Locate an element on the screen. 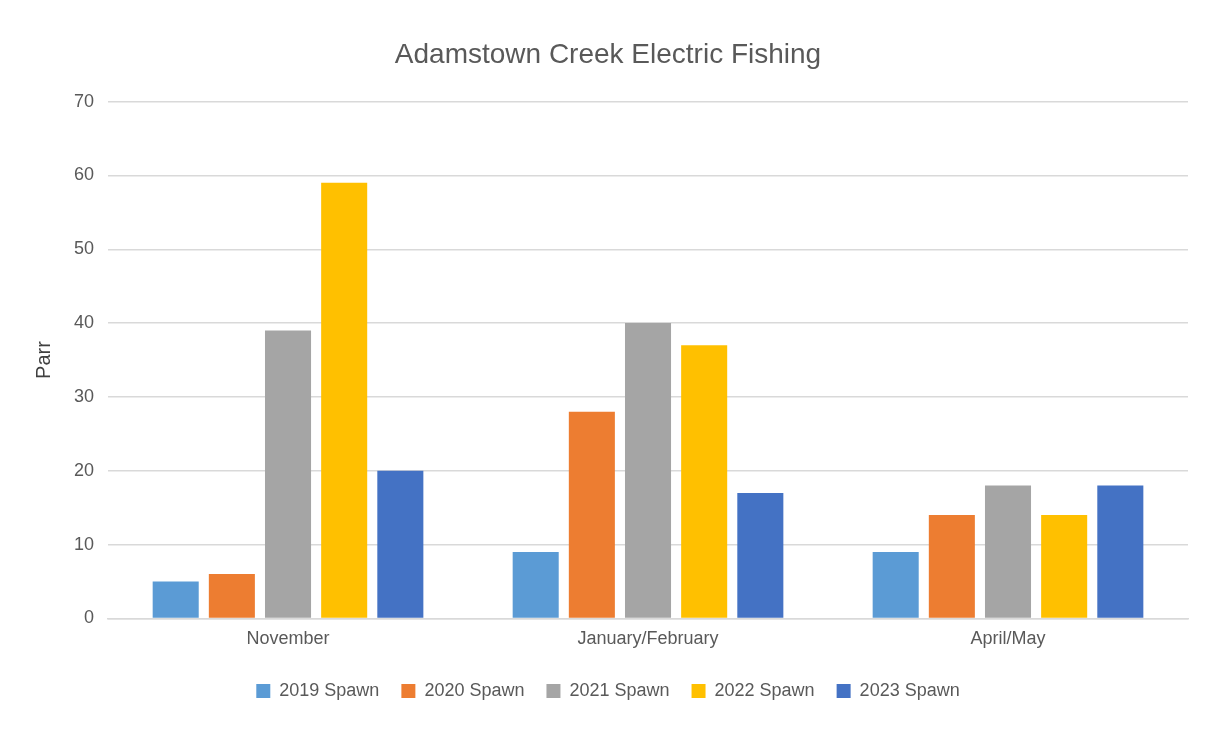  legend-label: 2019 Spawn is located at coordinates (329, 689).